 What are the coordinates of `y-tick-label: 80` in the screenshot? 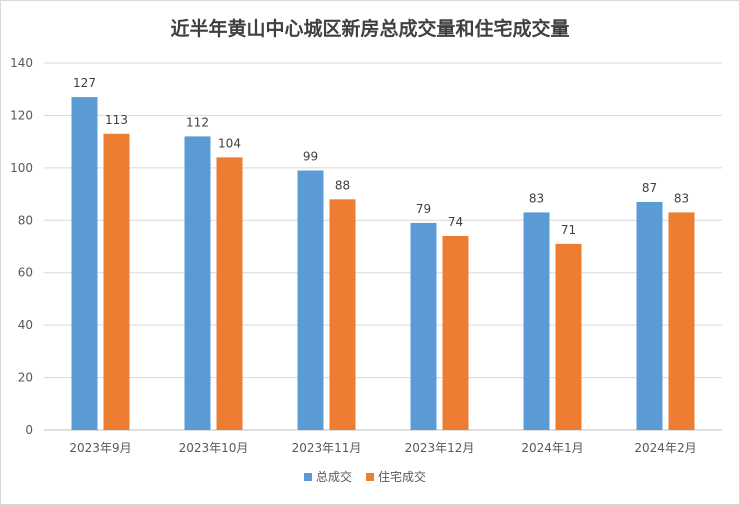 It's located at (25, 220).